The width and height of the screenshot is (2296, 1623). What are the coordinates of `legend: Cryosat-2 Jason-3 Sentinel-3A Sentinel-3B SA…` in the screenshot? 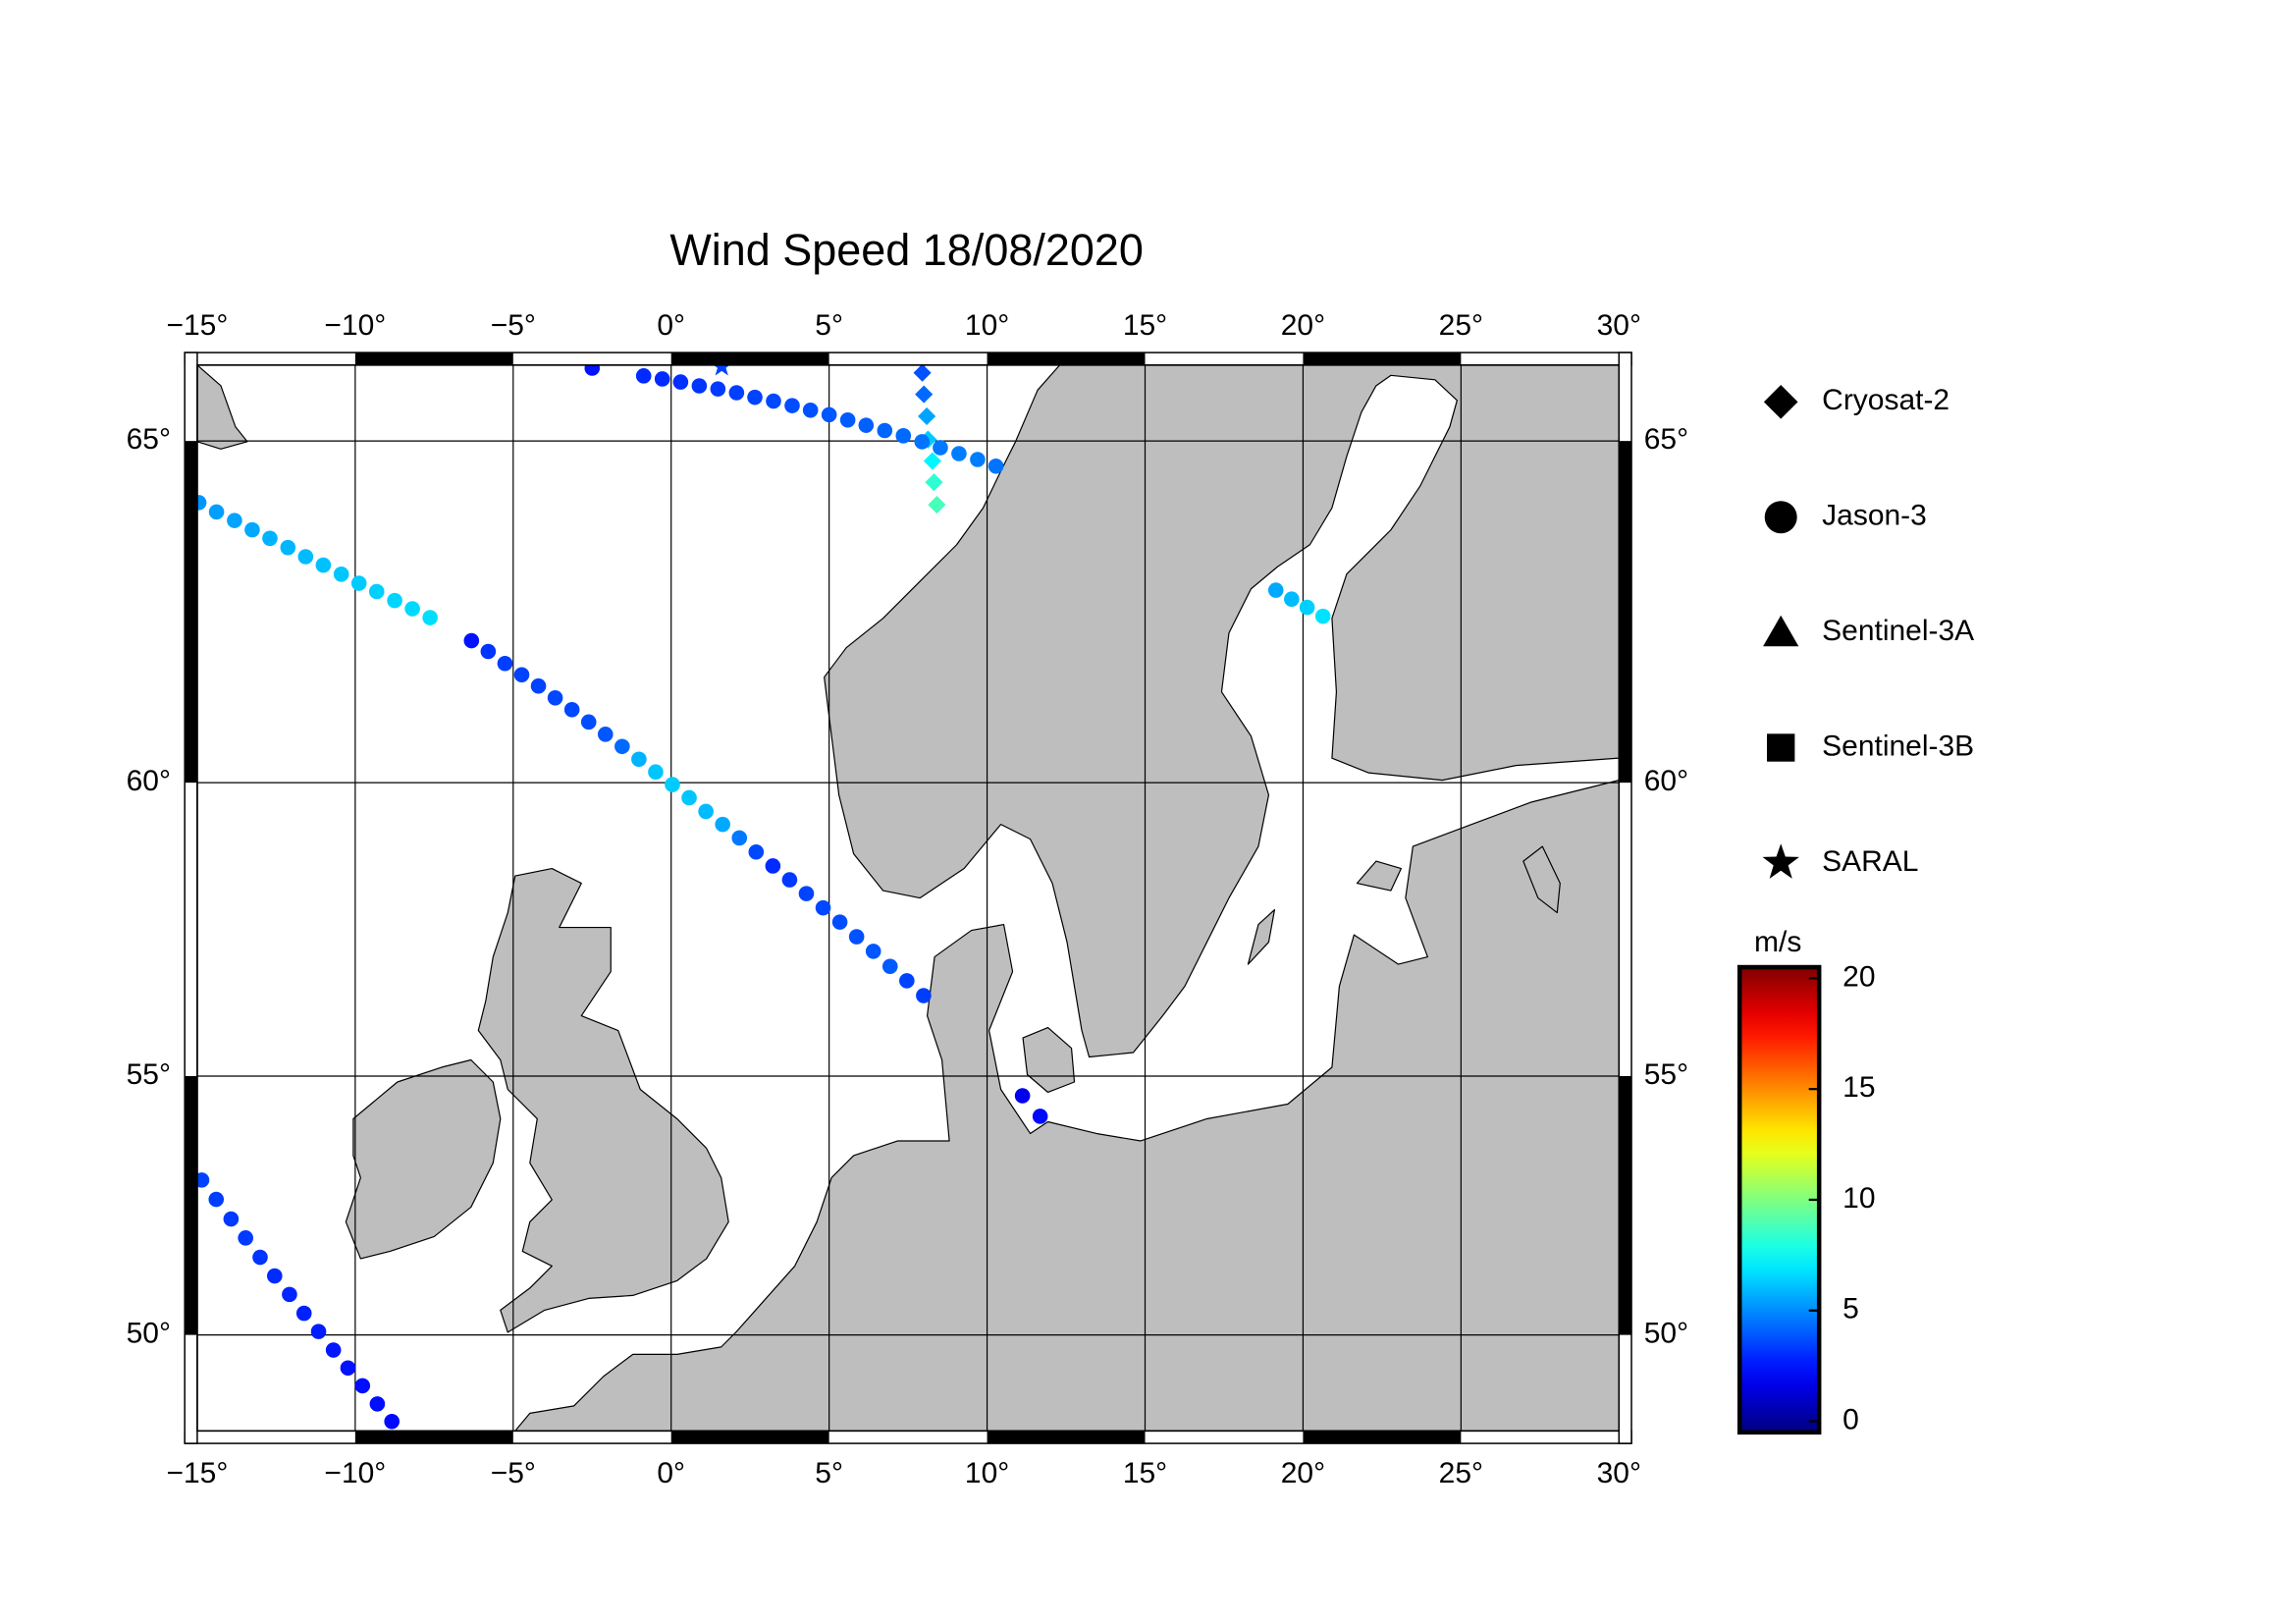 It's located at (1868, 631).